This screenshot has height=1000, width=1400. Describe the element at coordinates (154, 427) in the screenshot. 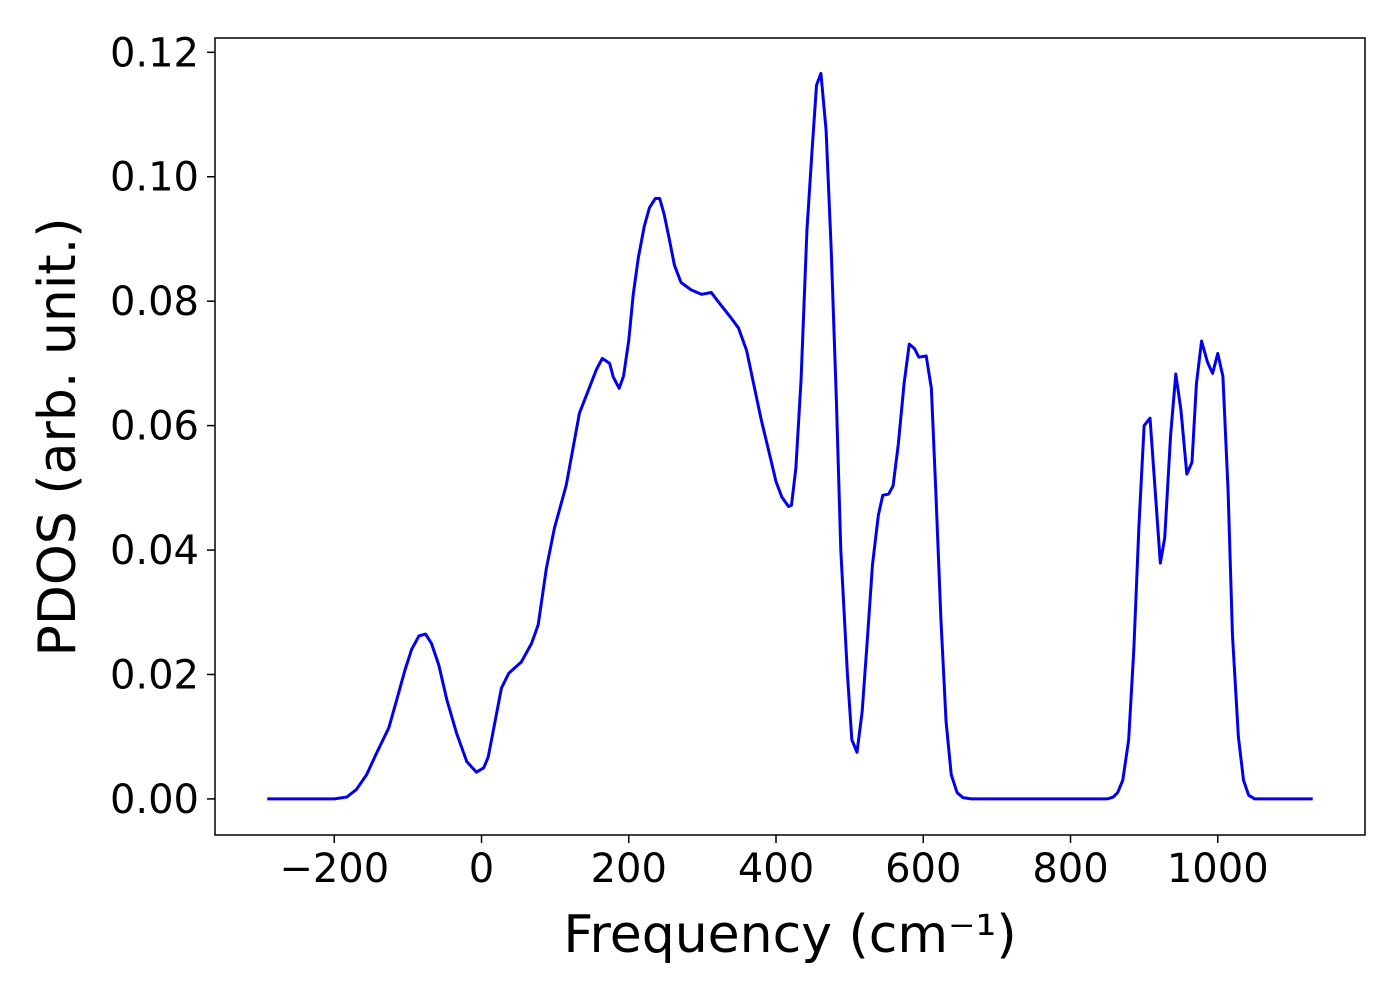

I see `y-tick-label: 0.06` at that location.